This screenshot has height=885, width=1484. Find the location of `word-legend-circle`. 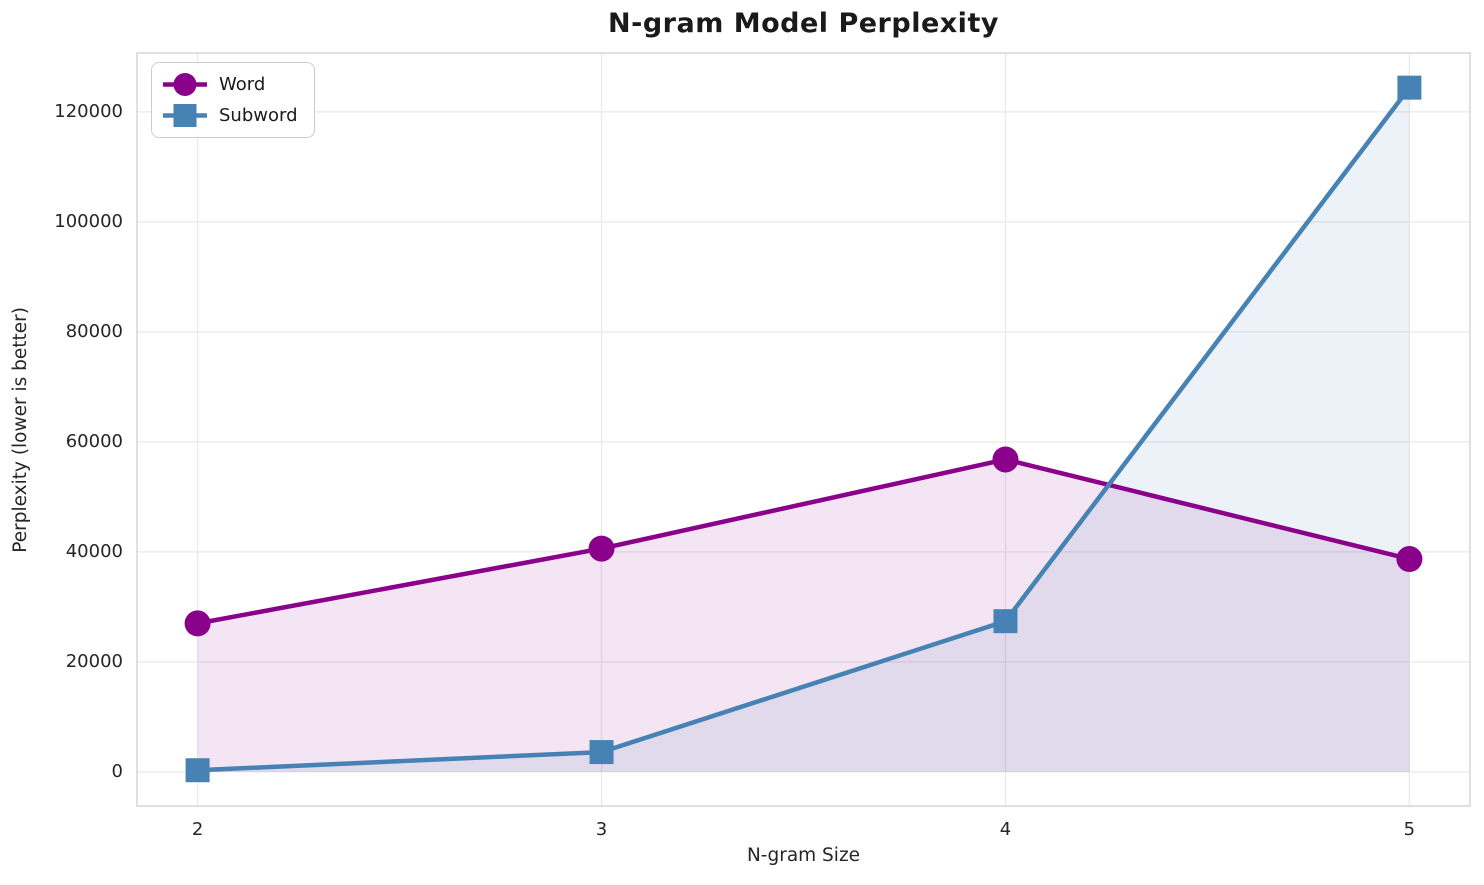

word-legend-circle is located at coordinates (185, 84).